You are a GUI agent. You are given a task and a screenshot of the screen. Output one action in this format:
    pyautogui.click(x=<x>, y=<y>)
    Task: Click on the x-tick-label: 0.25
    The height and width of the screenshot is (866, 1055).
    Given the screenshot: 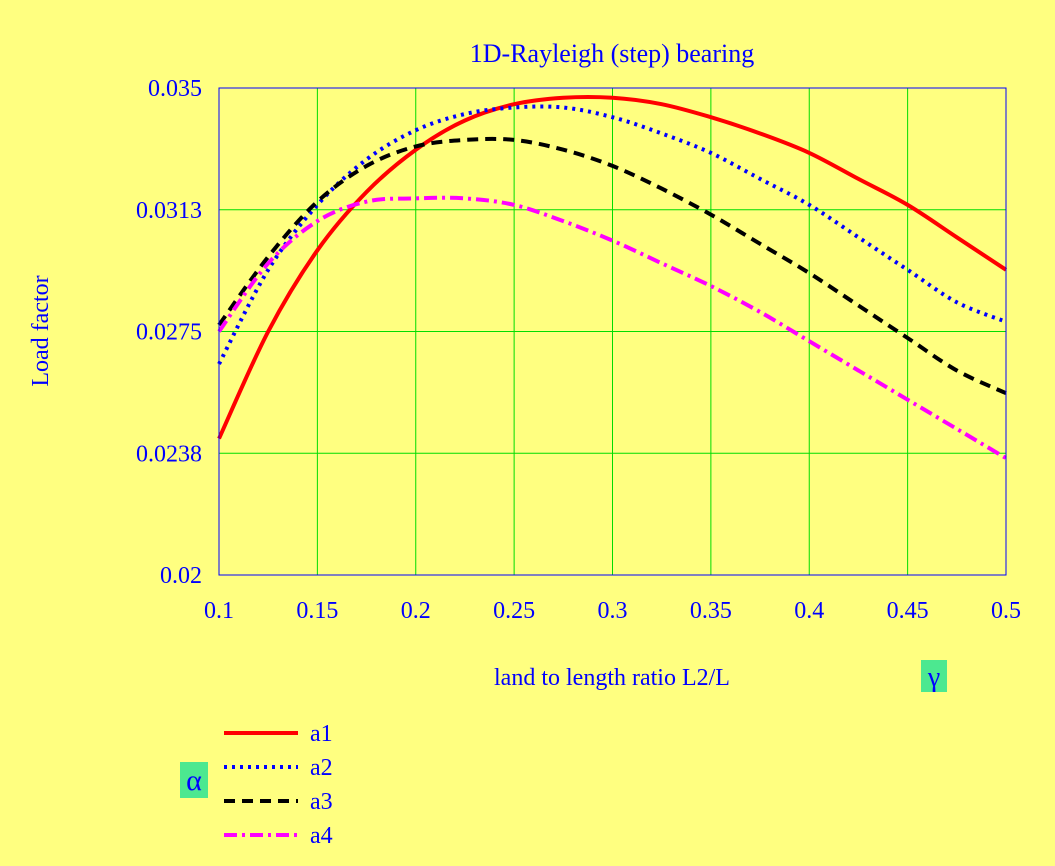 What is the action you would take?
    pyautogui.click(x=514, y=611)
    